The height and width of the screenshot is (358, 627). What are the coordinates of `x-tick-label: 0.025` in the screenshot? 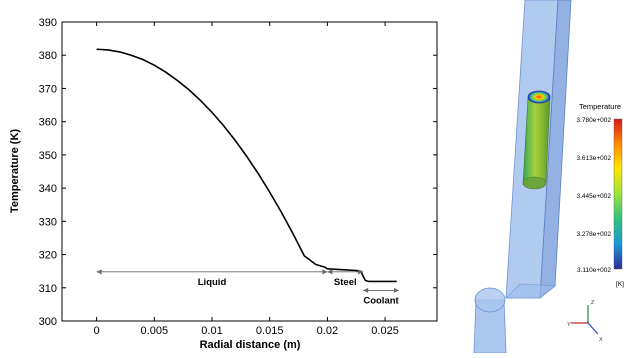 It's located at (385, 331).